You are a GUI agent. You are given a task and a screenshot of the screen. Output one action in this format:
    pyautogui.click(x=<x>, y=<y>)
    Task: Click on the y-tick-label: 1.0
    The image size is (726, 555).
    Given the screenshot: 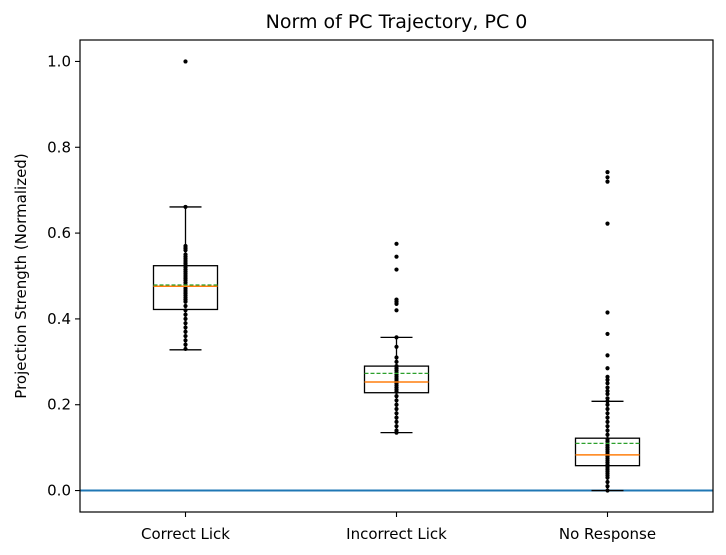 What is the action you would take?
    pyautogui.click(x=59, y=61)
    